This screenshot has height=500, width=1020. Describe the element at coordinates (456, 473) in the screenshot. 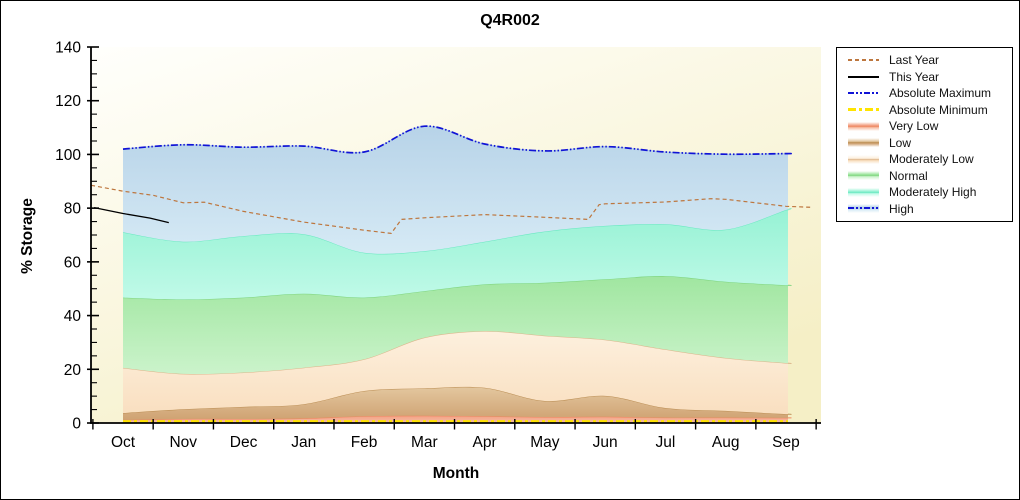

I see `x-axis-title: Month` at that location.